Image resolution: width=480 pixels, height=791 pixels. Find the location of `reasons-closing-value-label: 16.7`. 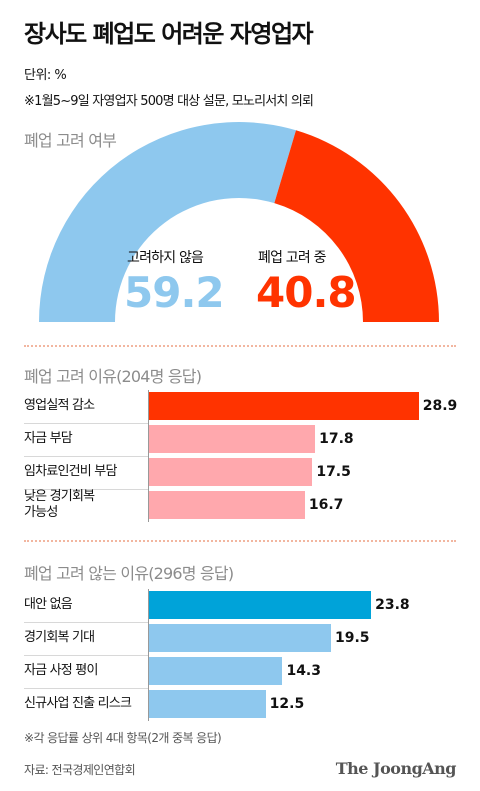

reasons-closing-value-label: 16.7 is located at coordinates (326, 505).